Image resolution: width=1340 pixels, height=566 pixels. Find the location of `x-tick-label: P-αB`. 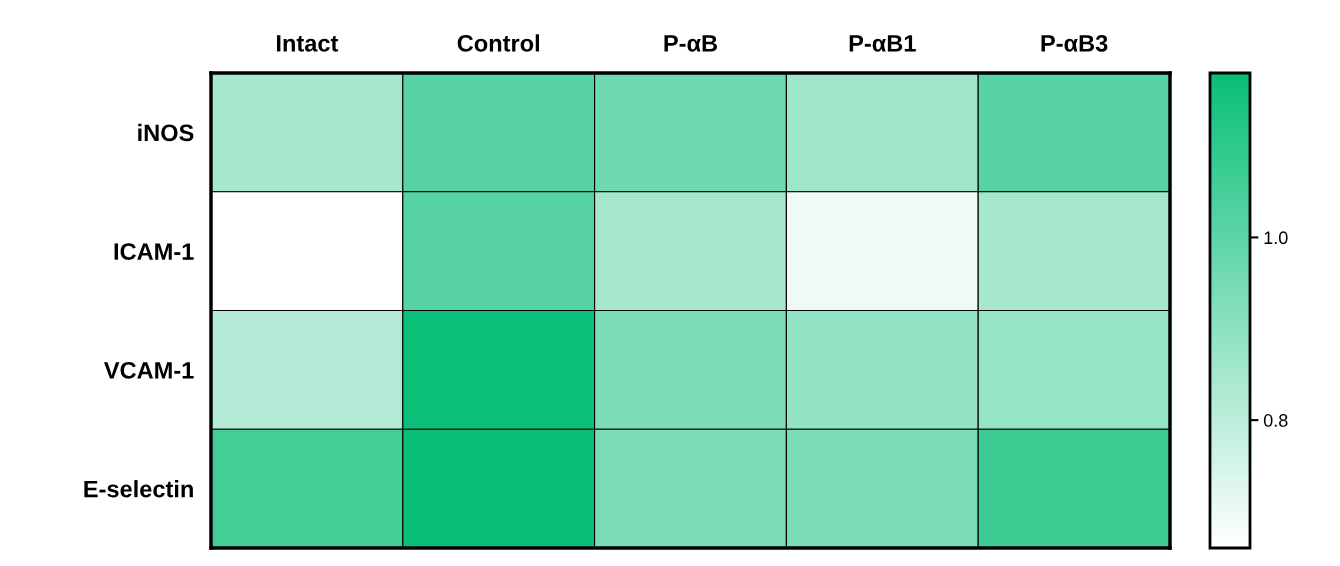

x-tick-label: P-αB is located at coordinates (691, 43).